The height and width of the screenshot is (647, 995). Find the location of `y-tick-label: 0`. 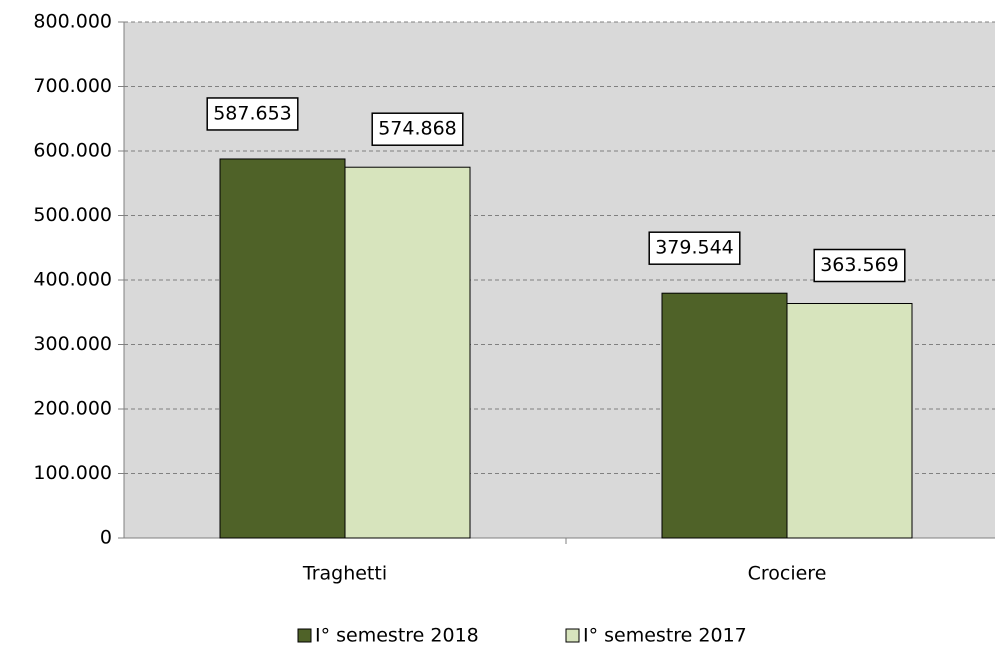

y-tick-label: 0 is located at coordinates (106, 538).